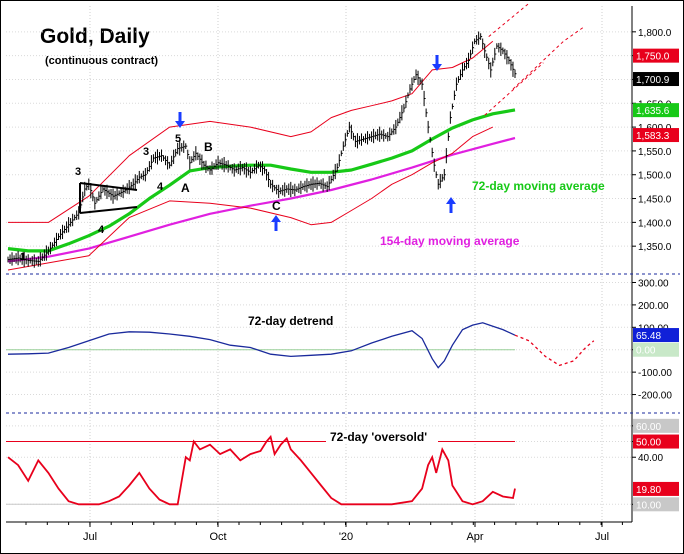 The image size is (684, 554). What do you see at coordinates (23, 257) in the screenshot?
I see `wave-label: 1` at bounding box center [23, 257].